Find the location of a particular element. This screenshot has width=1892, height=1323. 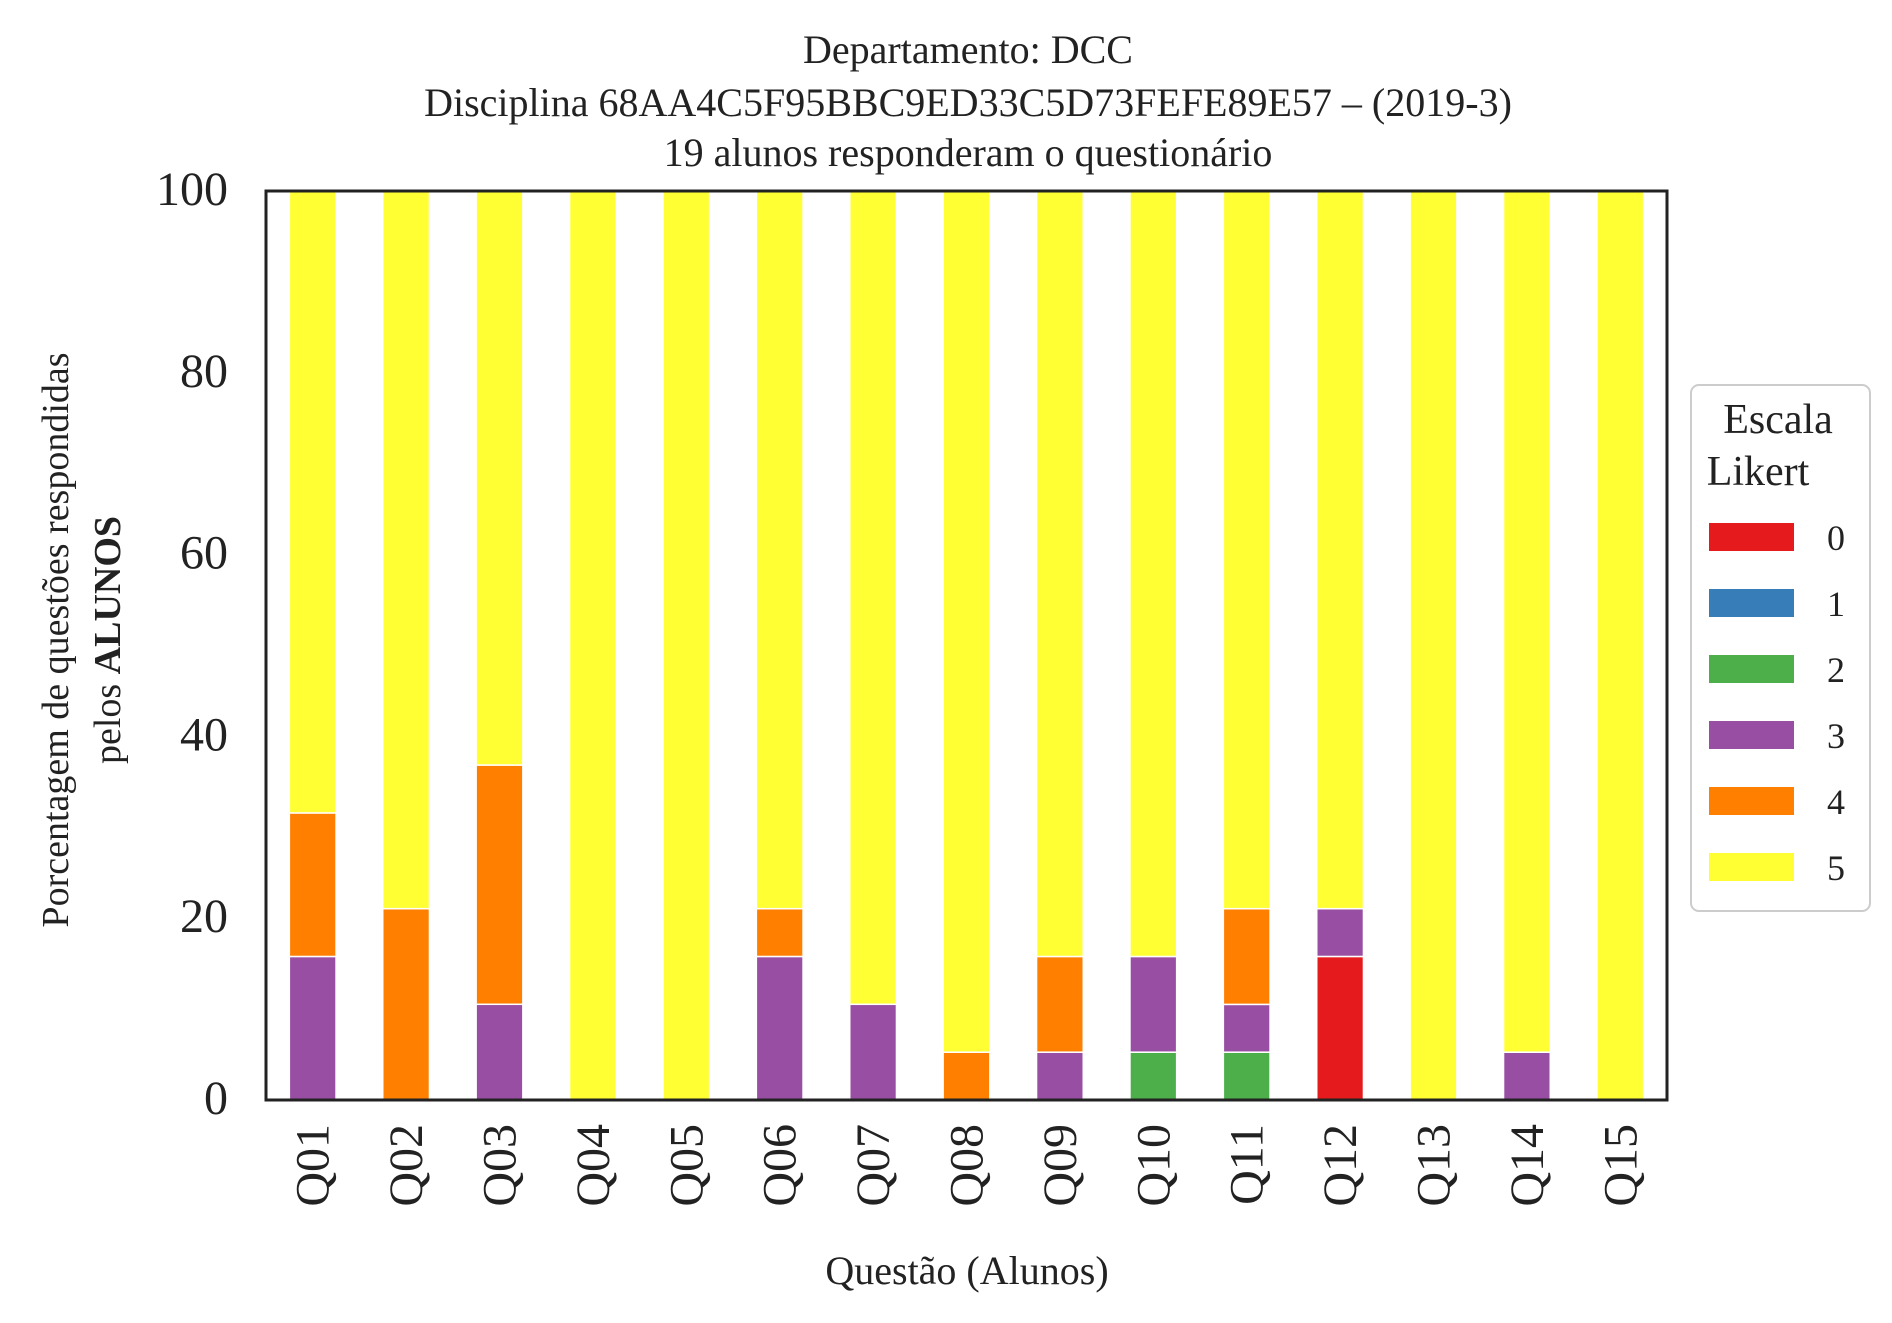

y-axis-label-second: pelos ALUNOS is located at coordinates (108, 640).